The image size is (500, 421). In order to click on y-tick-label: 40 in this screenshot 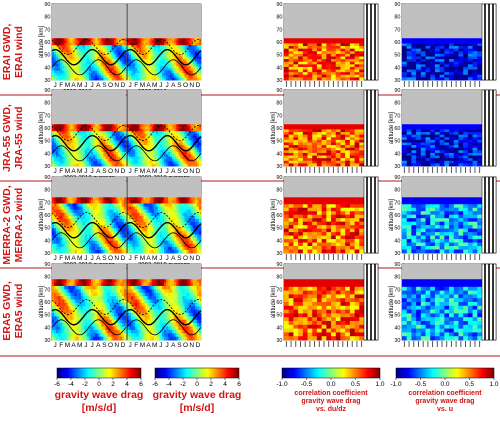, I will do `click(47, 154)`.